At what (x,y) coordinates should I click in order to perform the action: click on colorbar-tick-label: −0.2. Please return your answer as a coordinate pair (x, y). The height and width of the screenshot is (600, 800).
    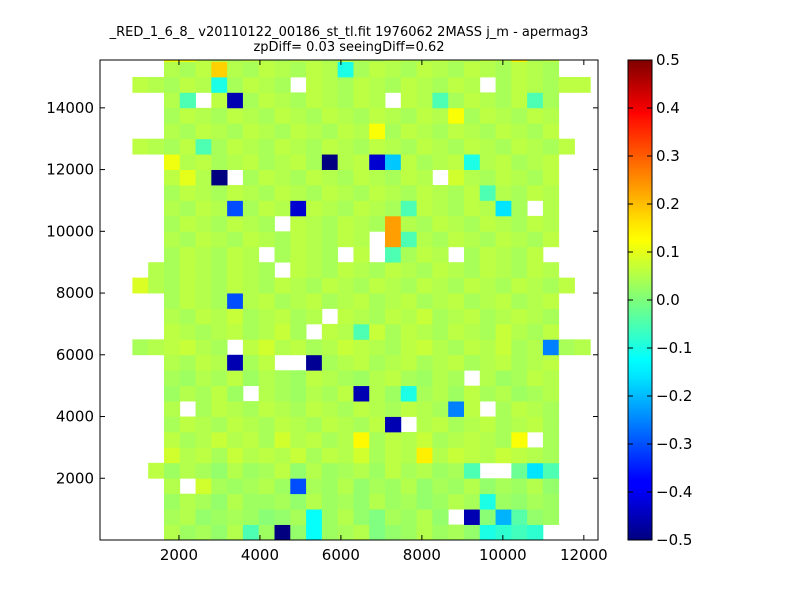
    Looking at the image, I should click on (674, 396).